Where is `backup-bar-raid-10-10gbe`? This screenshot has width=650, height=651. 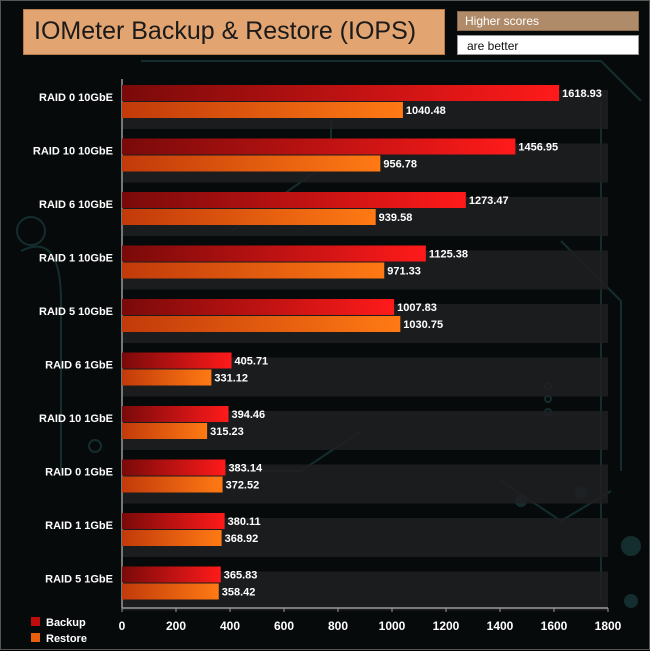 backup-bar-raid-10-10gbe is located at coordinates (319, 146).